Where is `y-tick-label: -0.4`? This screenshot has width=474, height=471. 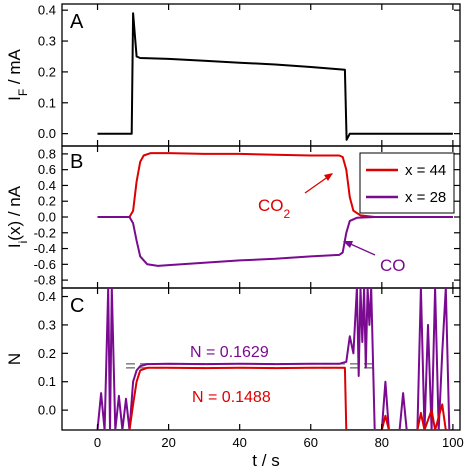
y-tick-label: -0.4 is located at coordinates (45, 248).